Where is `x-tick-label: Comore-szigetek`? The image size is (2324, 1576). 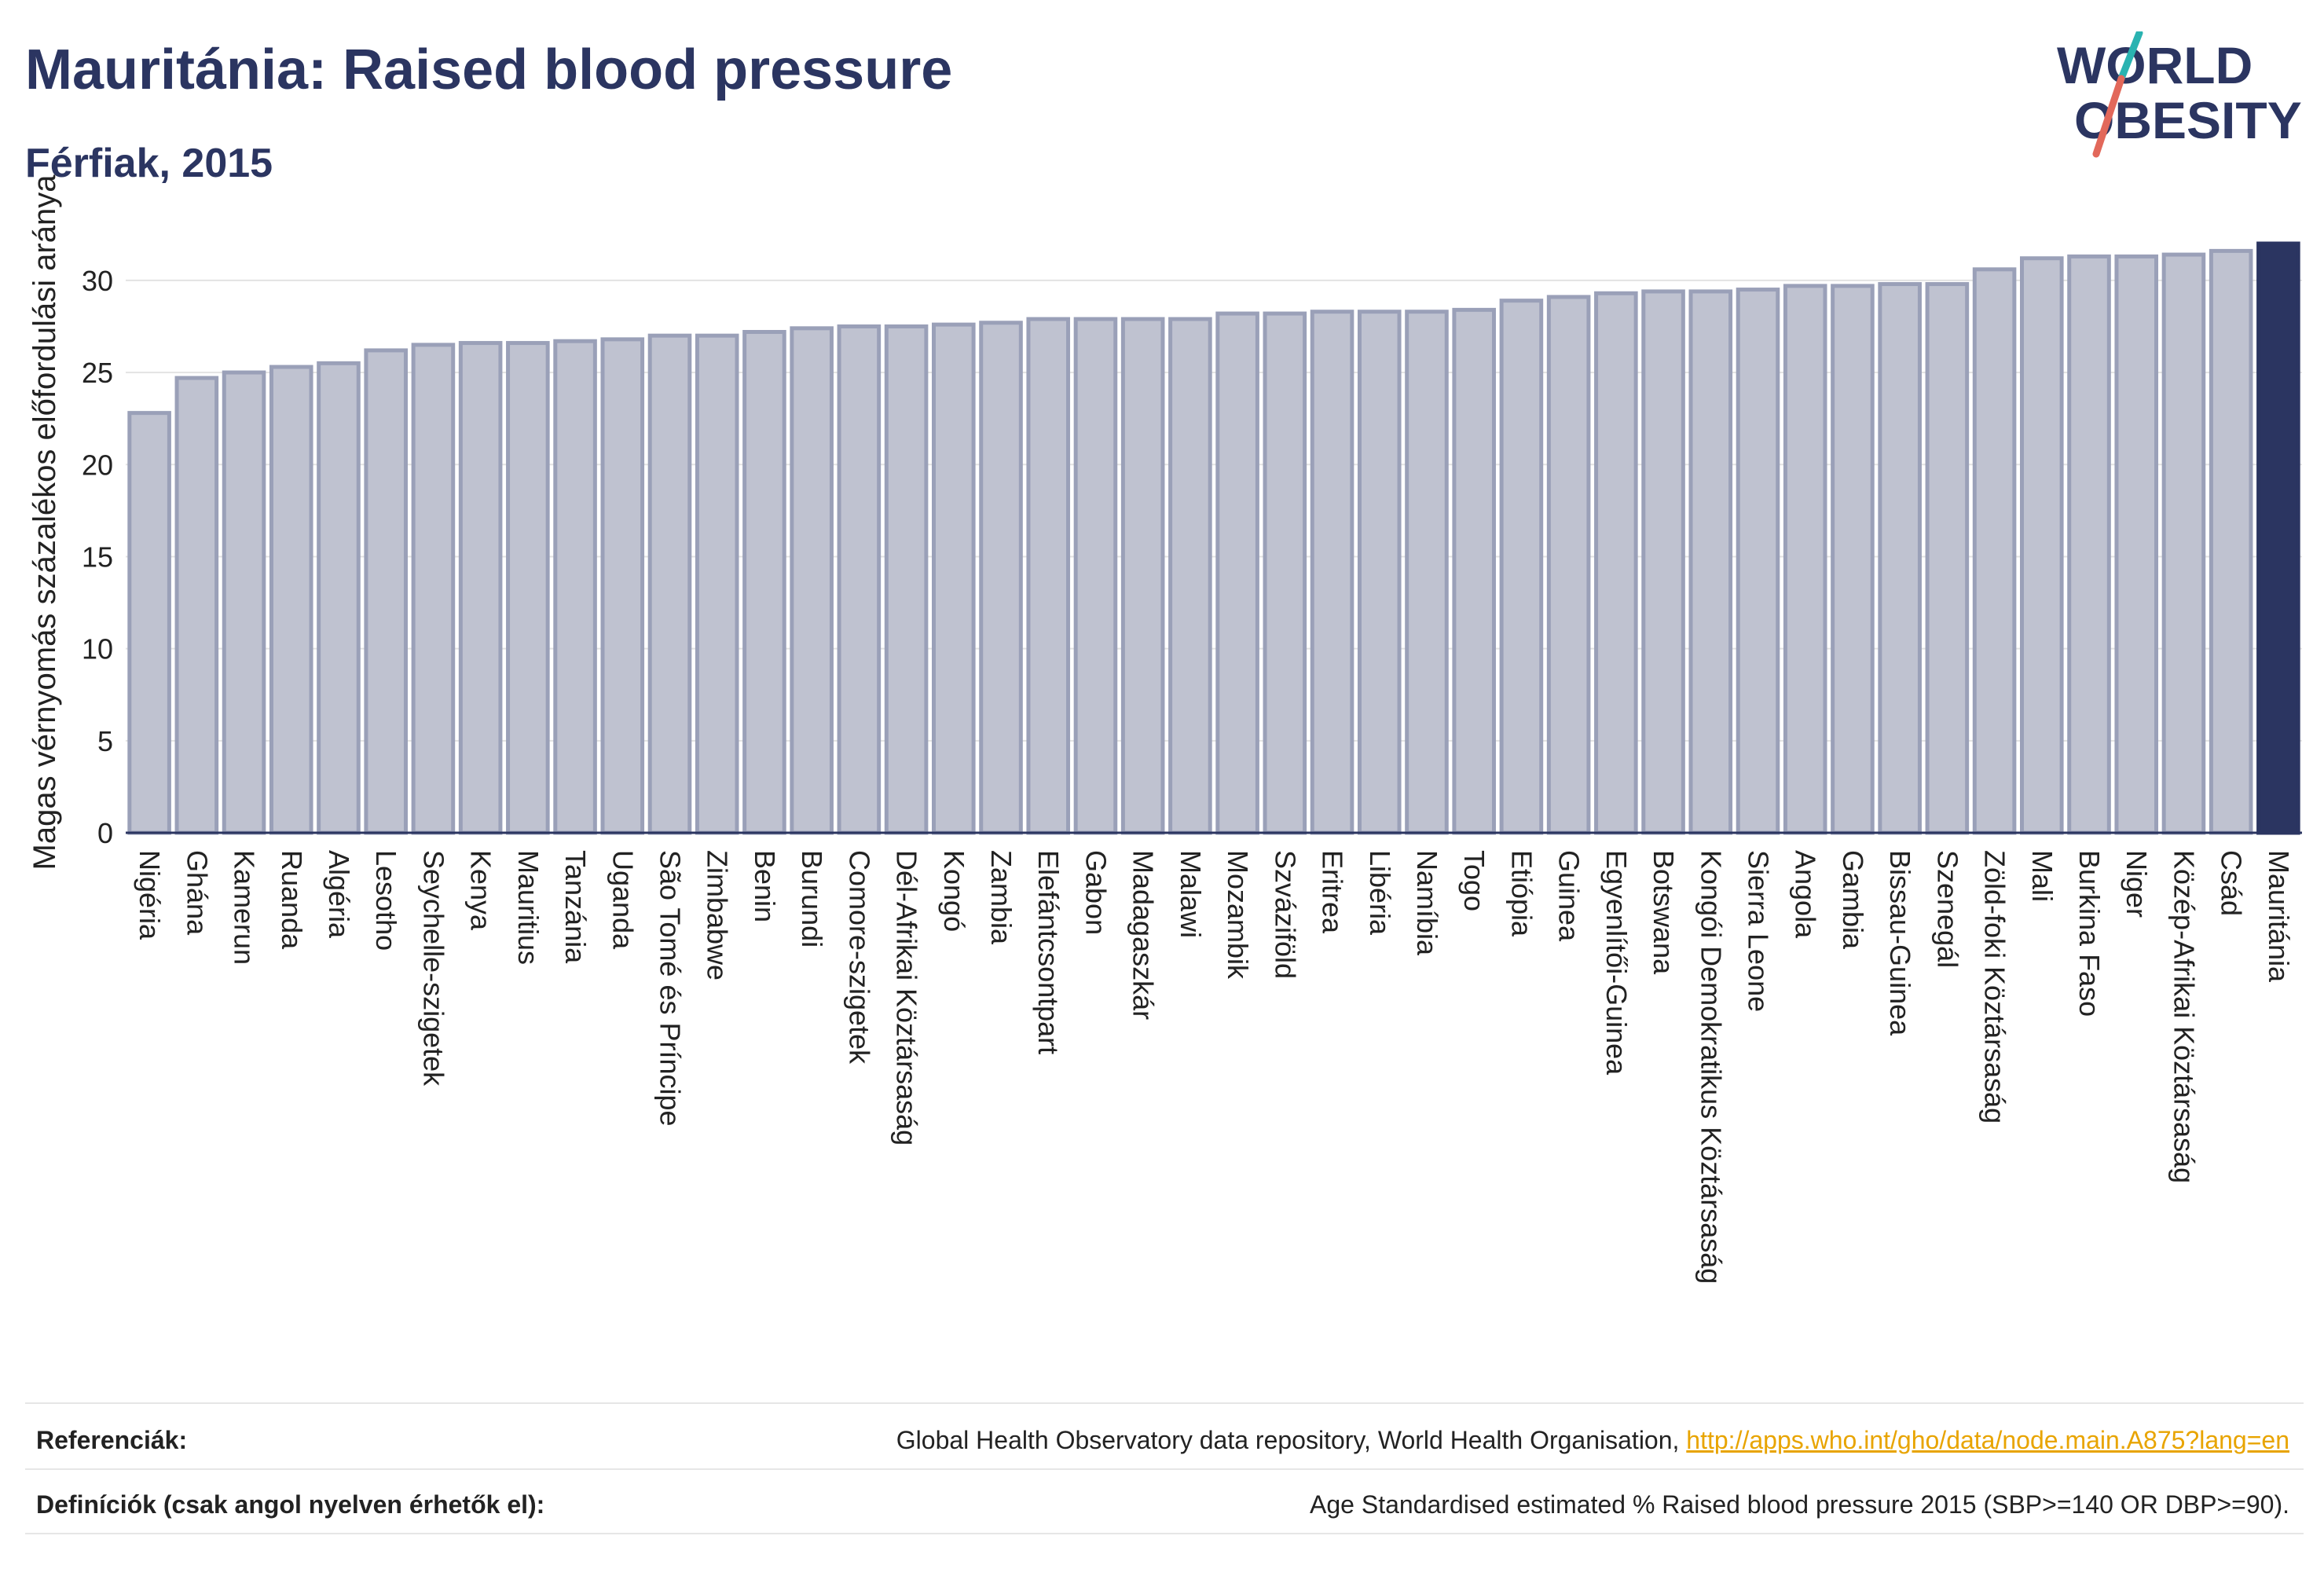
x-tick-label: Comore-szigetek is located at coordinates (859, 957).